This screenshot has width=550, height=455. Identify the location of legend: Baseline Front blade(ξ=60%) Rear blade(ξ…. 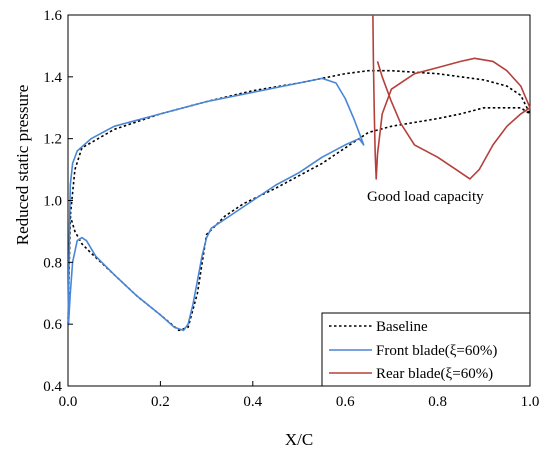
(426, 349).